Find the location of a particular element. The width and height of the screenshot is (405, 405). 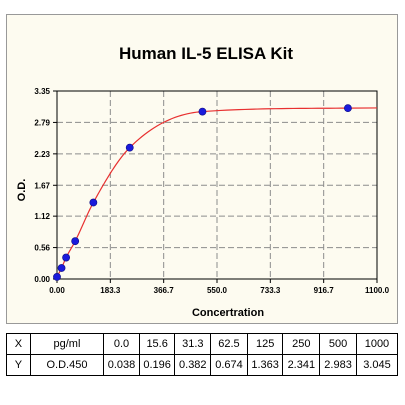

table-cell: 125 is located at coordinates (265, 344).